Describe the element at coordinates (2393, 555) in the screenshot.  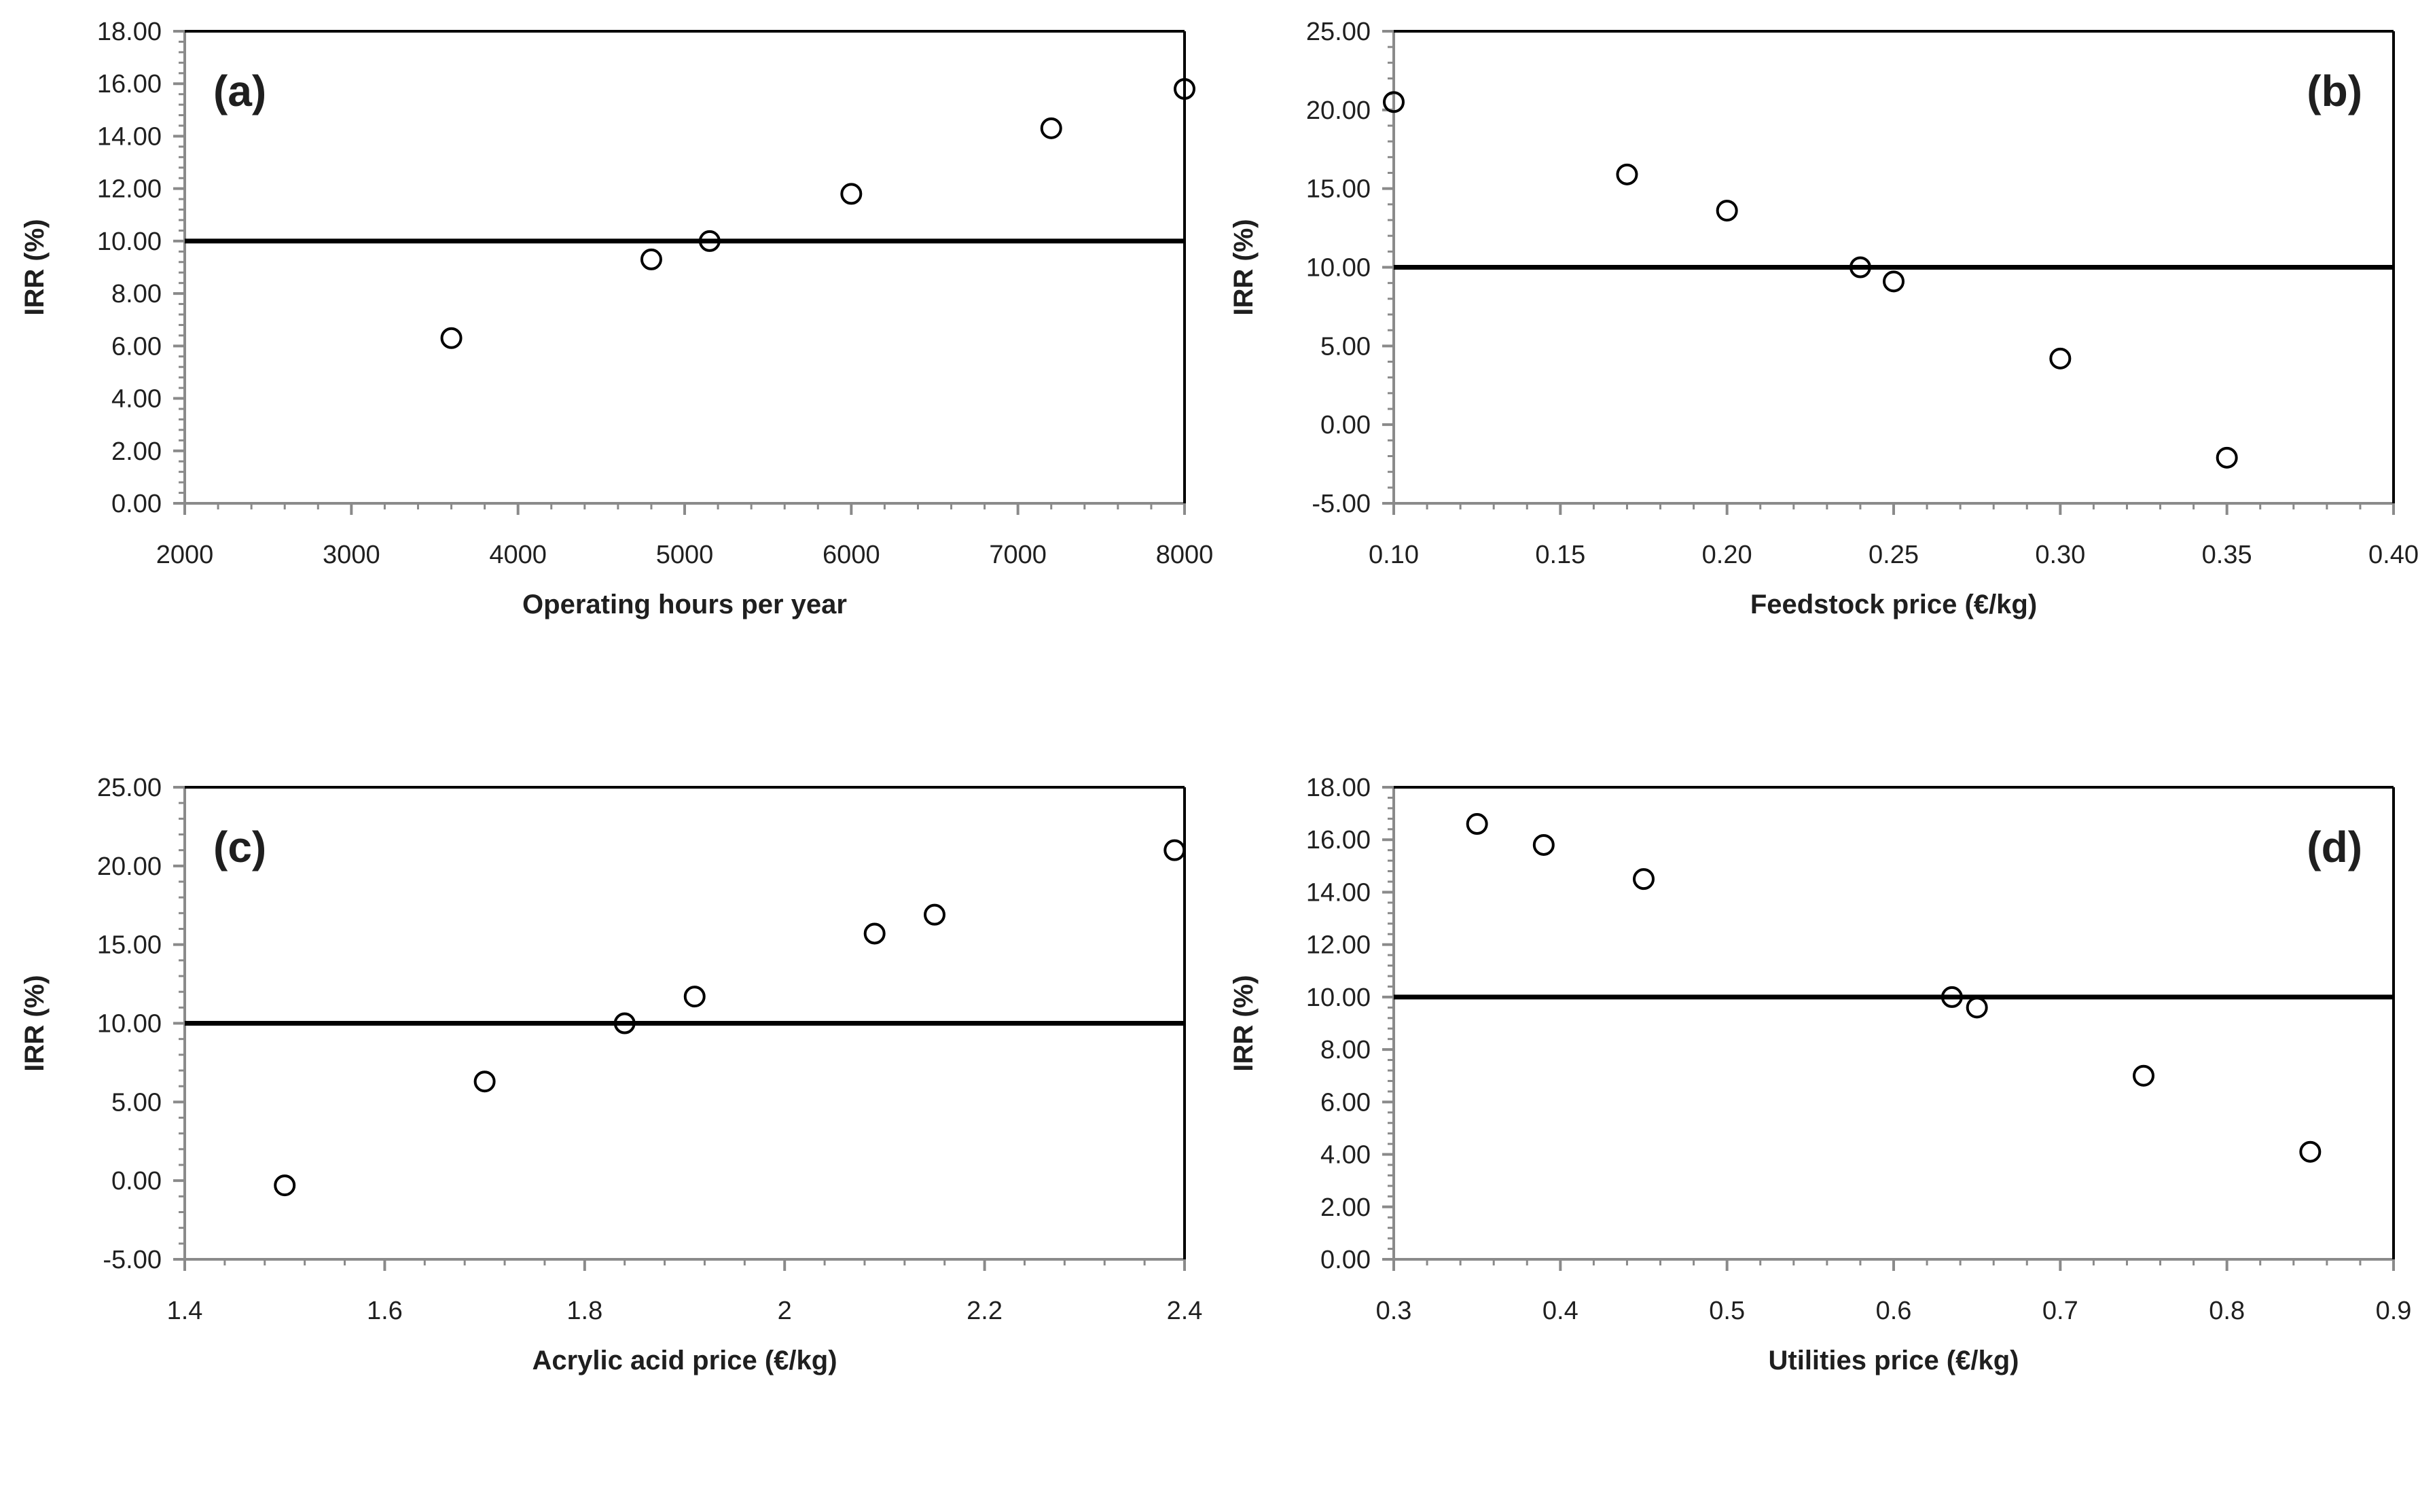
I see `x-tick-label: 0.40` at that location.